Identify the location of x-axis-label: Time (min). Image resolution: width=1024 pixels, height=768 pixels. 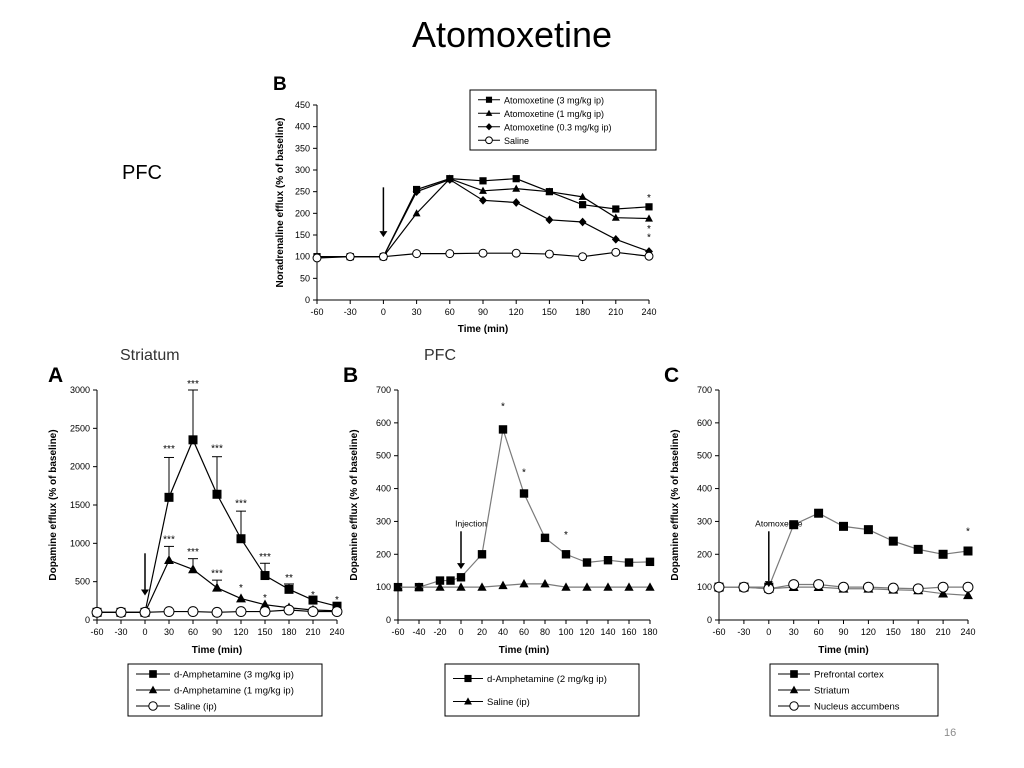
(843, 650).